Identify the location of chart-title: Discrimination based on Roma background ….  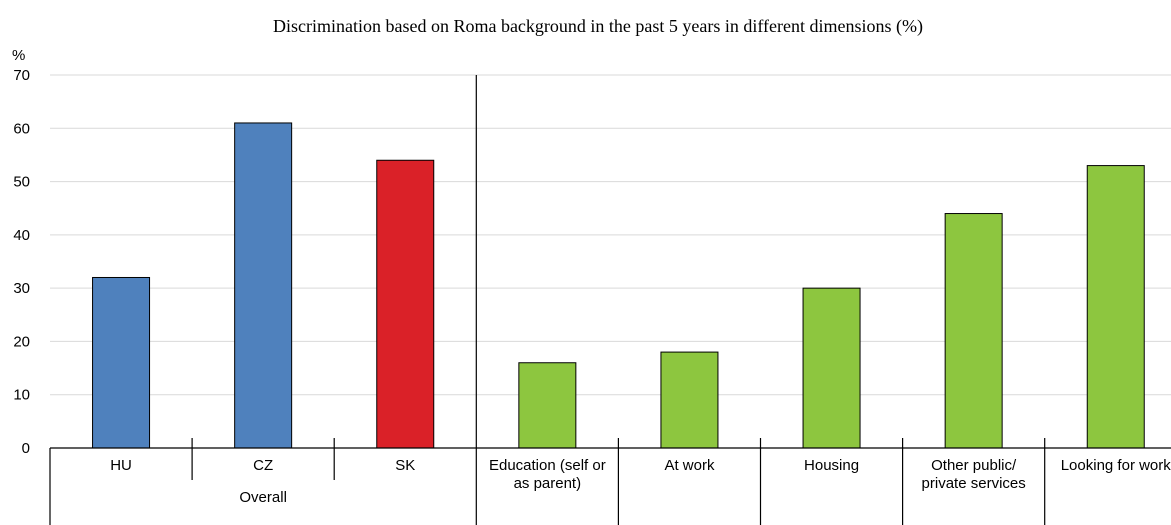
(598, 26).